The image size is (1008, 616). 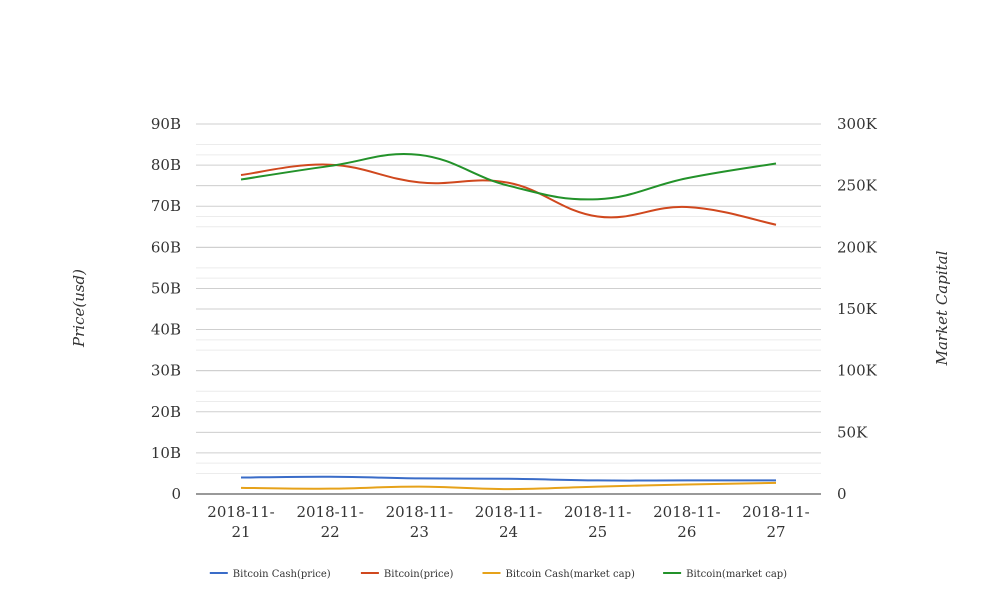 I want to click on y2-axis-title: Market Capital, so click(x=942, y=308).